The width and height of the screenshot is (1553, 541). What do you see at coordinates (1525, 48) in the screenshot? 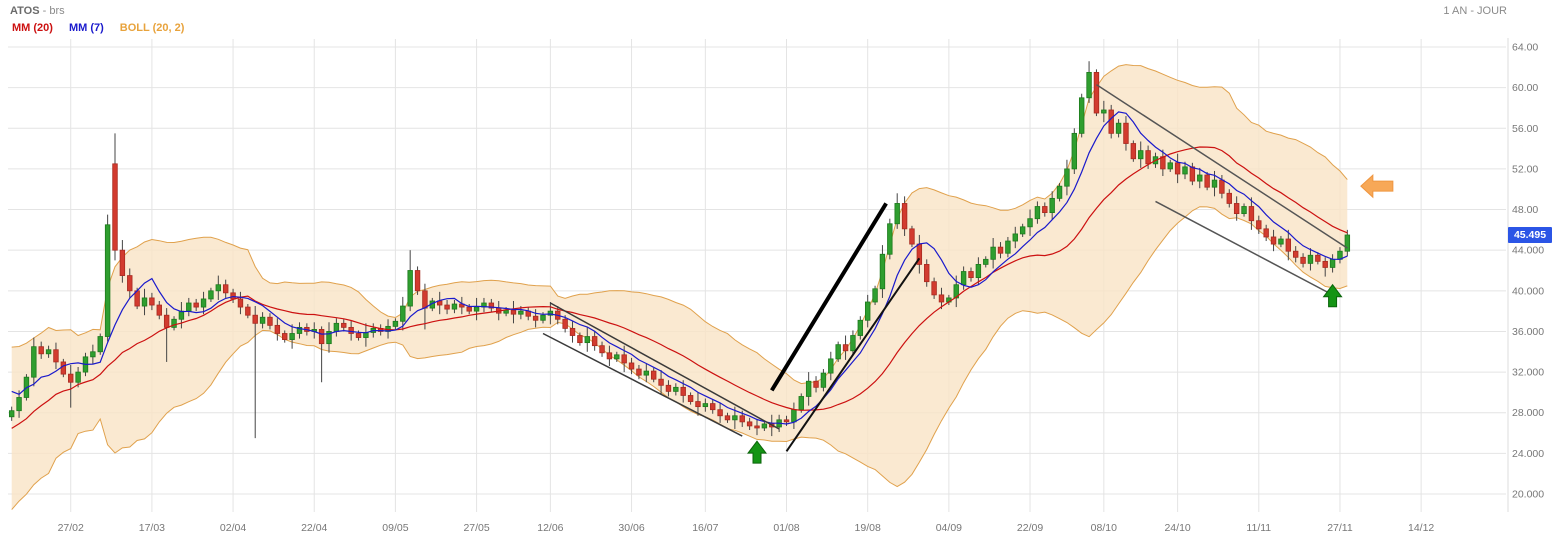
I see `y-axis-label: 64.00` at bounding box center [1525, 48].